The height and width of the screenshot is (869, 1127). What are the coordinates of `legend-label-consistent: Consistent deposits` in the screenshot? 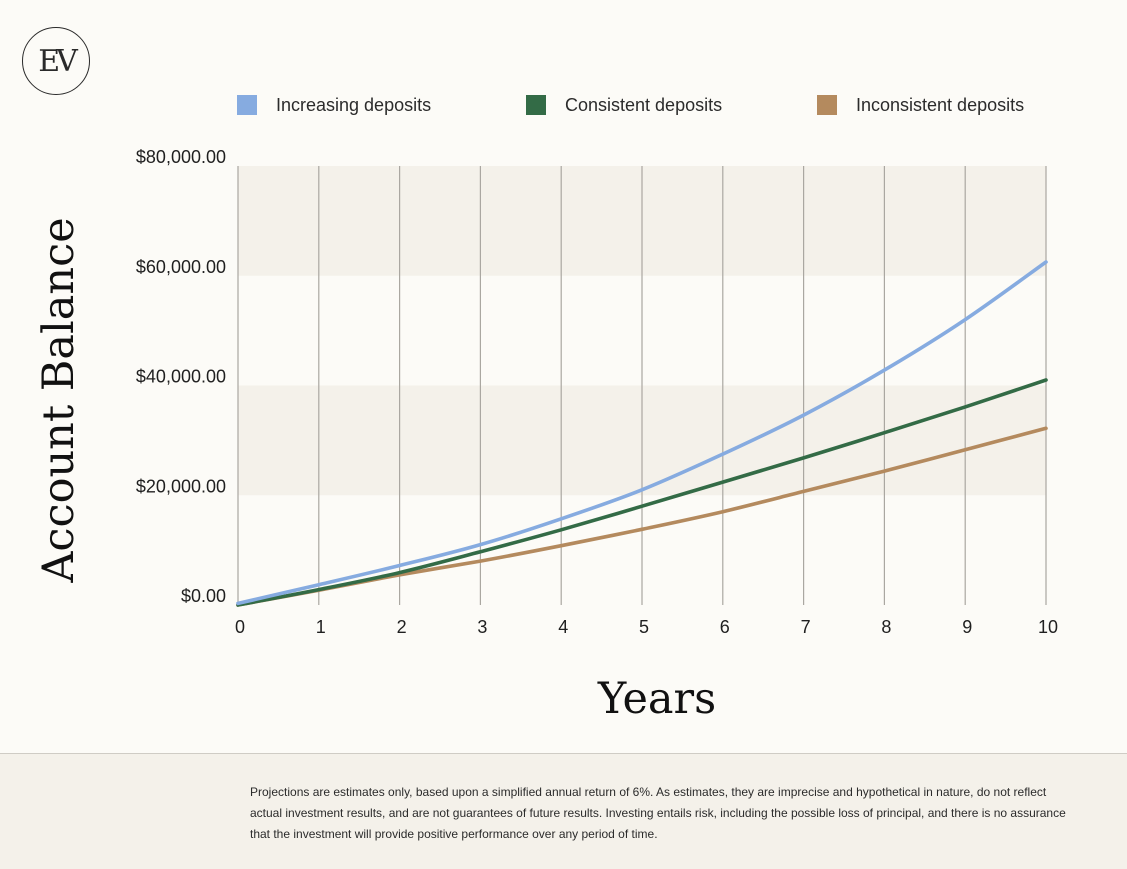 It's located at (644, 104).